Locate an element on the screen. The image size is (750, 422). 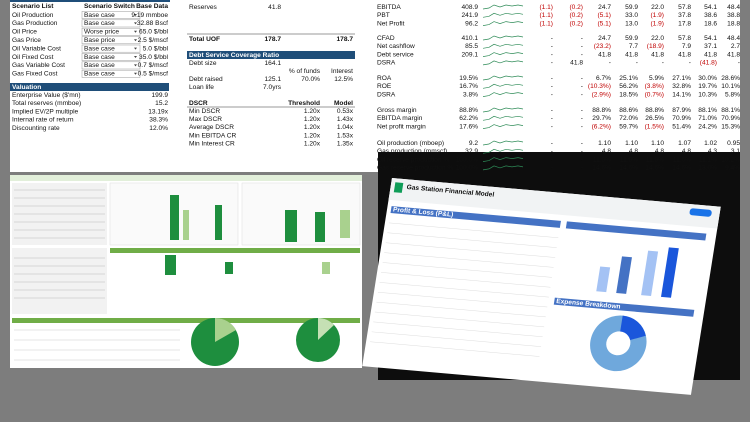
cell-text: (1.5%) is located at coordinates (654, 126).